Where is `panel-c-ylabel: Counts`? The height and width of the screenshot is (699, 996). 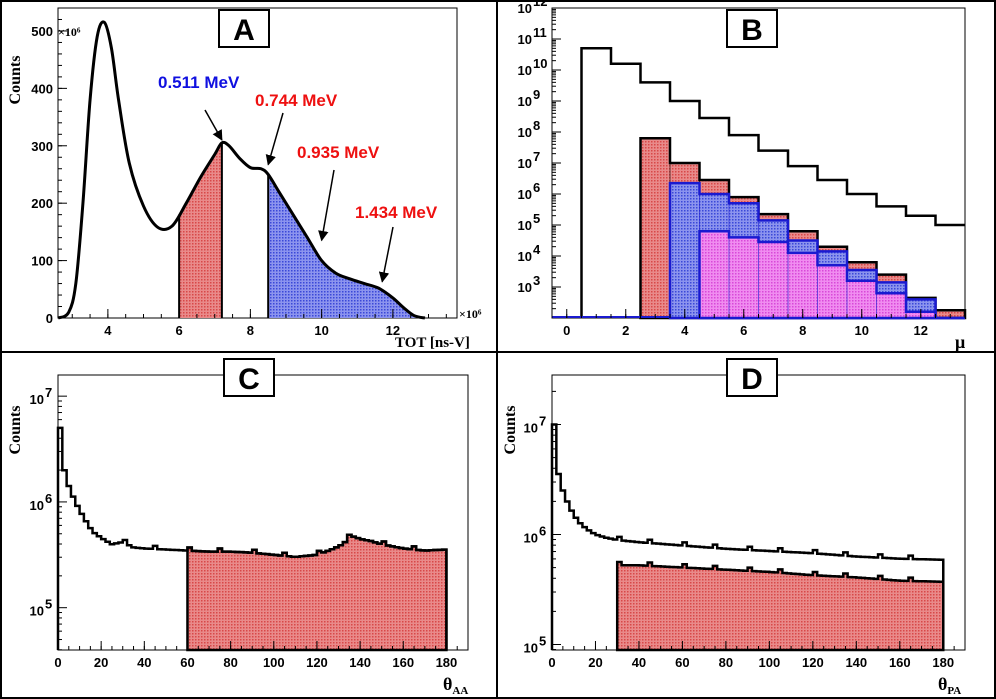
panel-c-ylabel: Counts is located at coordinates (15, 430).